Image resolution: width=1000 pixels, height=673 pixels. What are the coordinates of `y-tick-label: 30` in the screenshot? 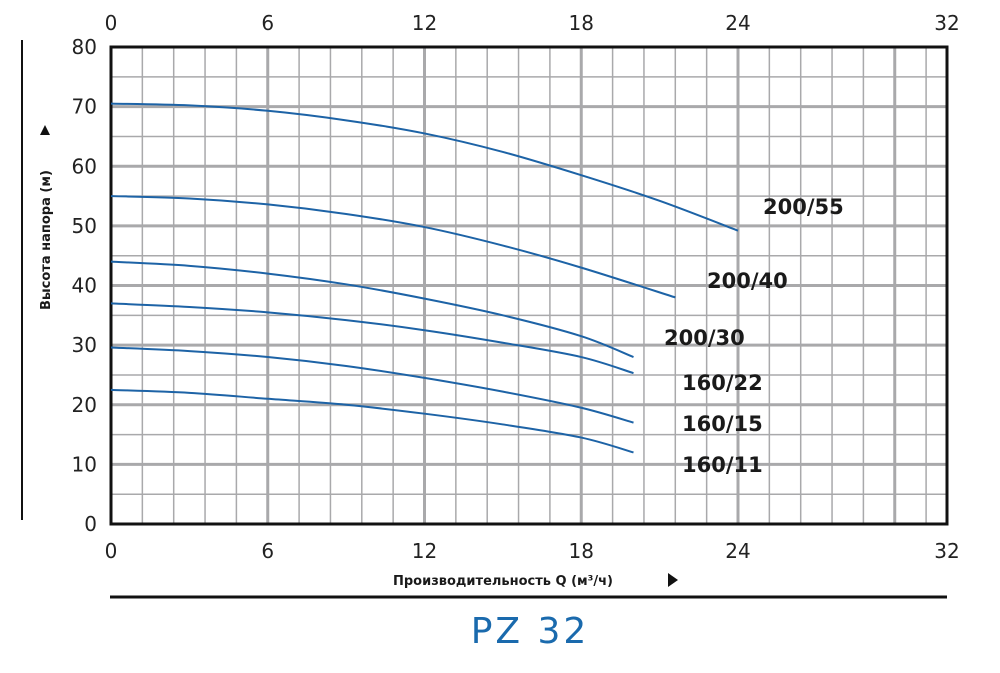 It's located at (84, 345).